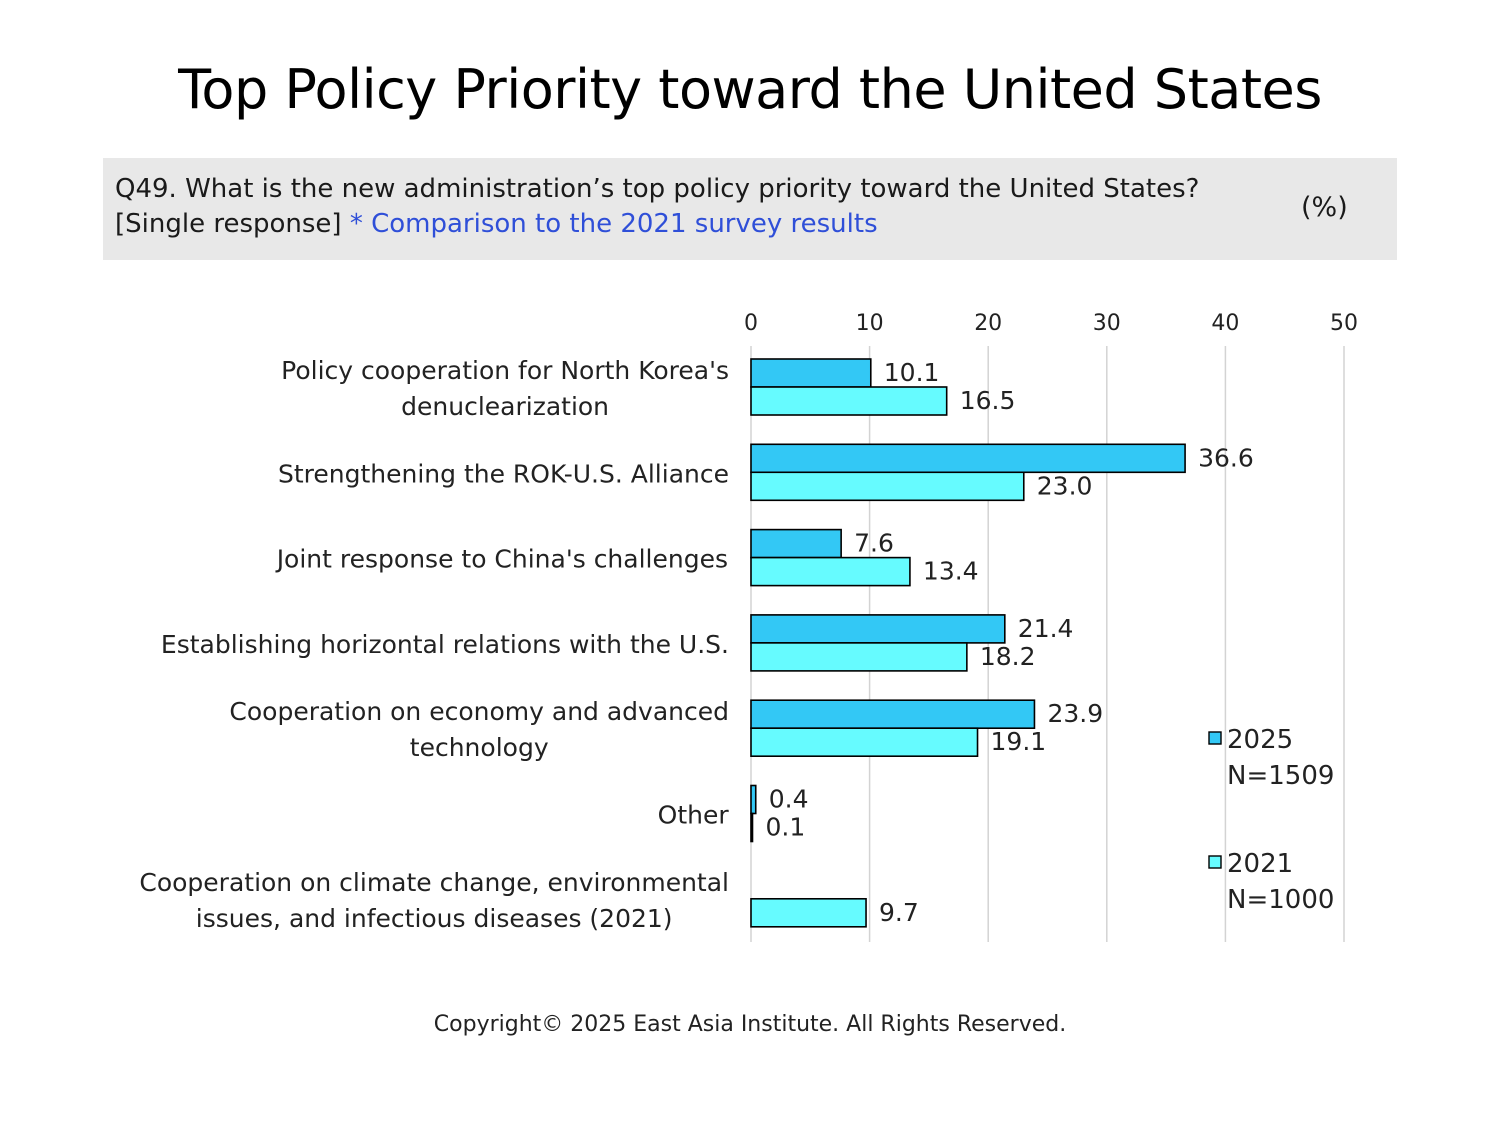 The image size is (1500, 1125). I want to click on data-label: 0.1, so click(786, 827).